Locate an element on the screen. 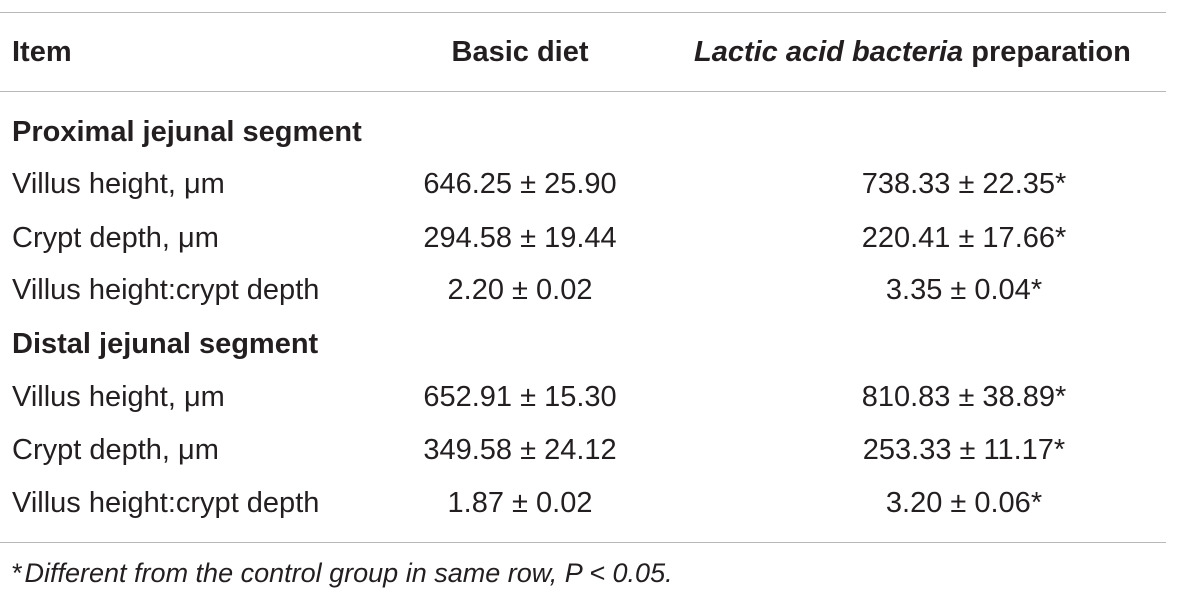  header-lab-italic: Lactic acid bacteria is located at coordinates (829, 52).